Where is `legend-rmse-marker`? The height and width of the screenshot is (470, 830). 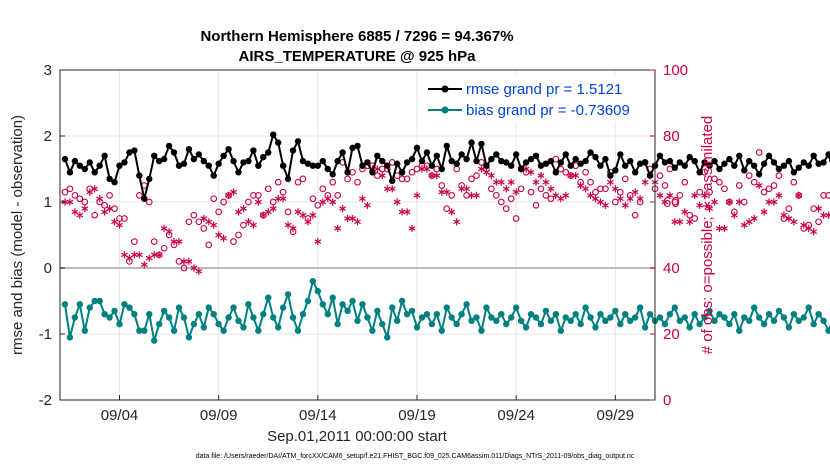 legend-rmse-marker is located at coordinates (445, 89).